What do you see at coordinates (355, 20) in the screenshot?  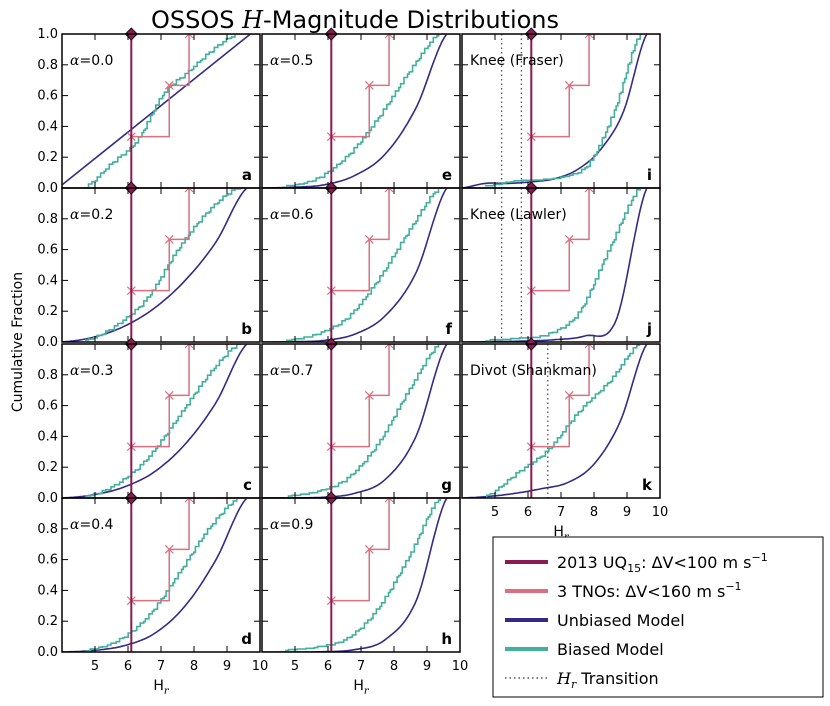 I see `chart-title: OSSOS H-Magnitude Distributions` at bounding box center [355, 20].